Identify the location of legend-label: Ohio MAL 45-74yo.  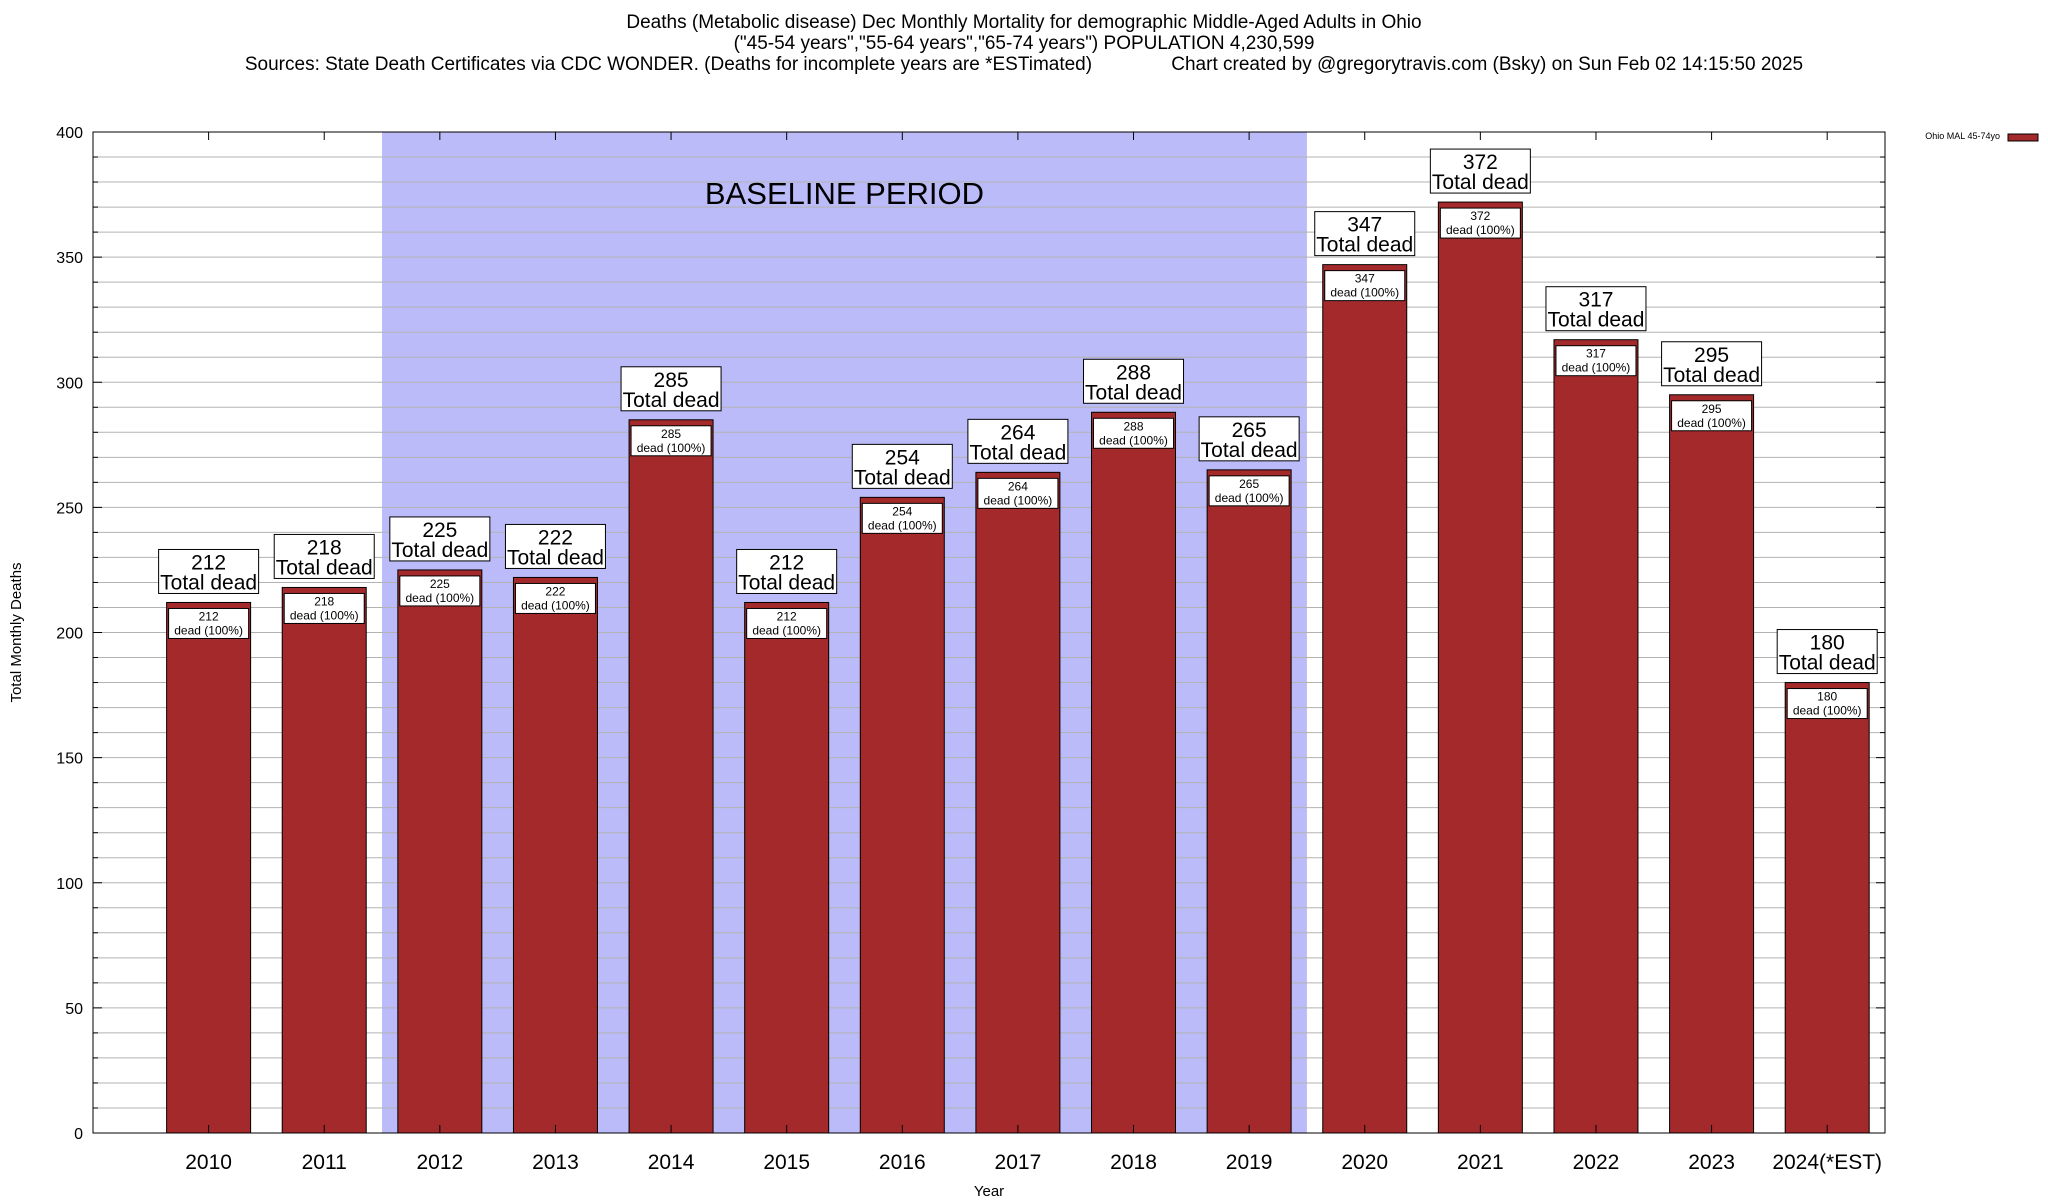
(1962, 136).